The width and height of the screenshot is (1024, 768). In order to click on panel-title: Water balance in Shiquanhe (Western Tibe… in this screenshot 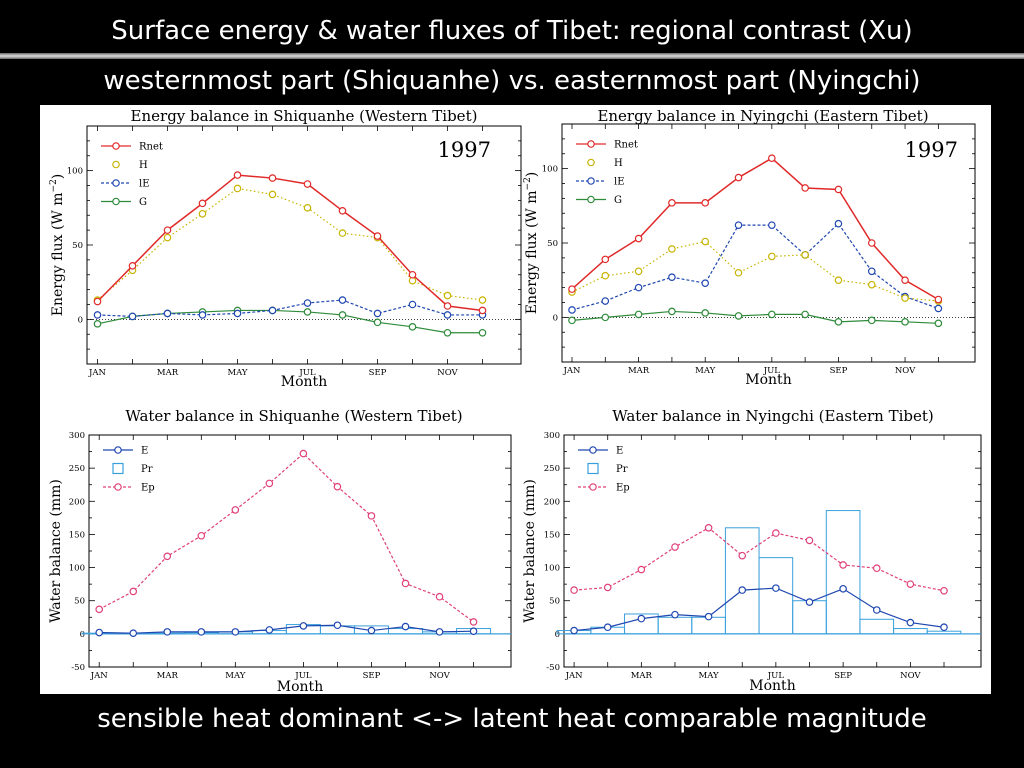, I will do `click(293, 416)`.